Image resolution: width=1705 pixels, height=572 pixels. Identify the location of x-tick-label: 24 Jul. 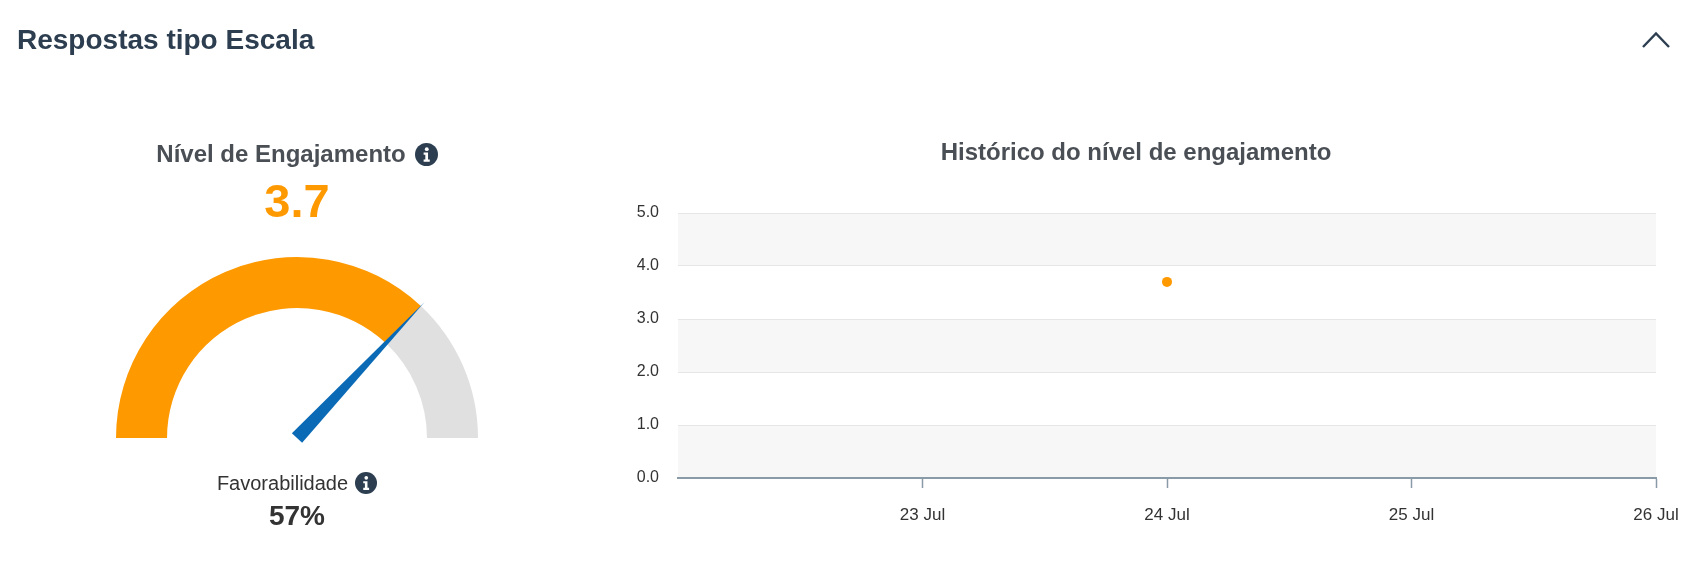
(1167, 514).